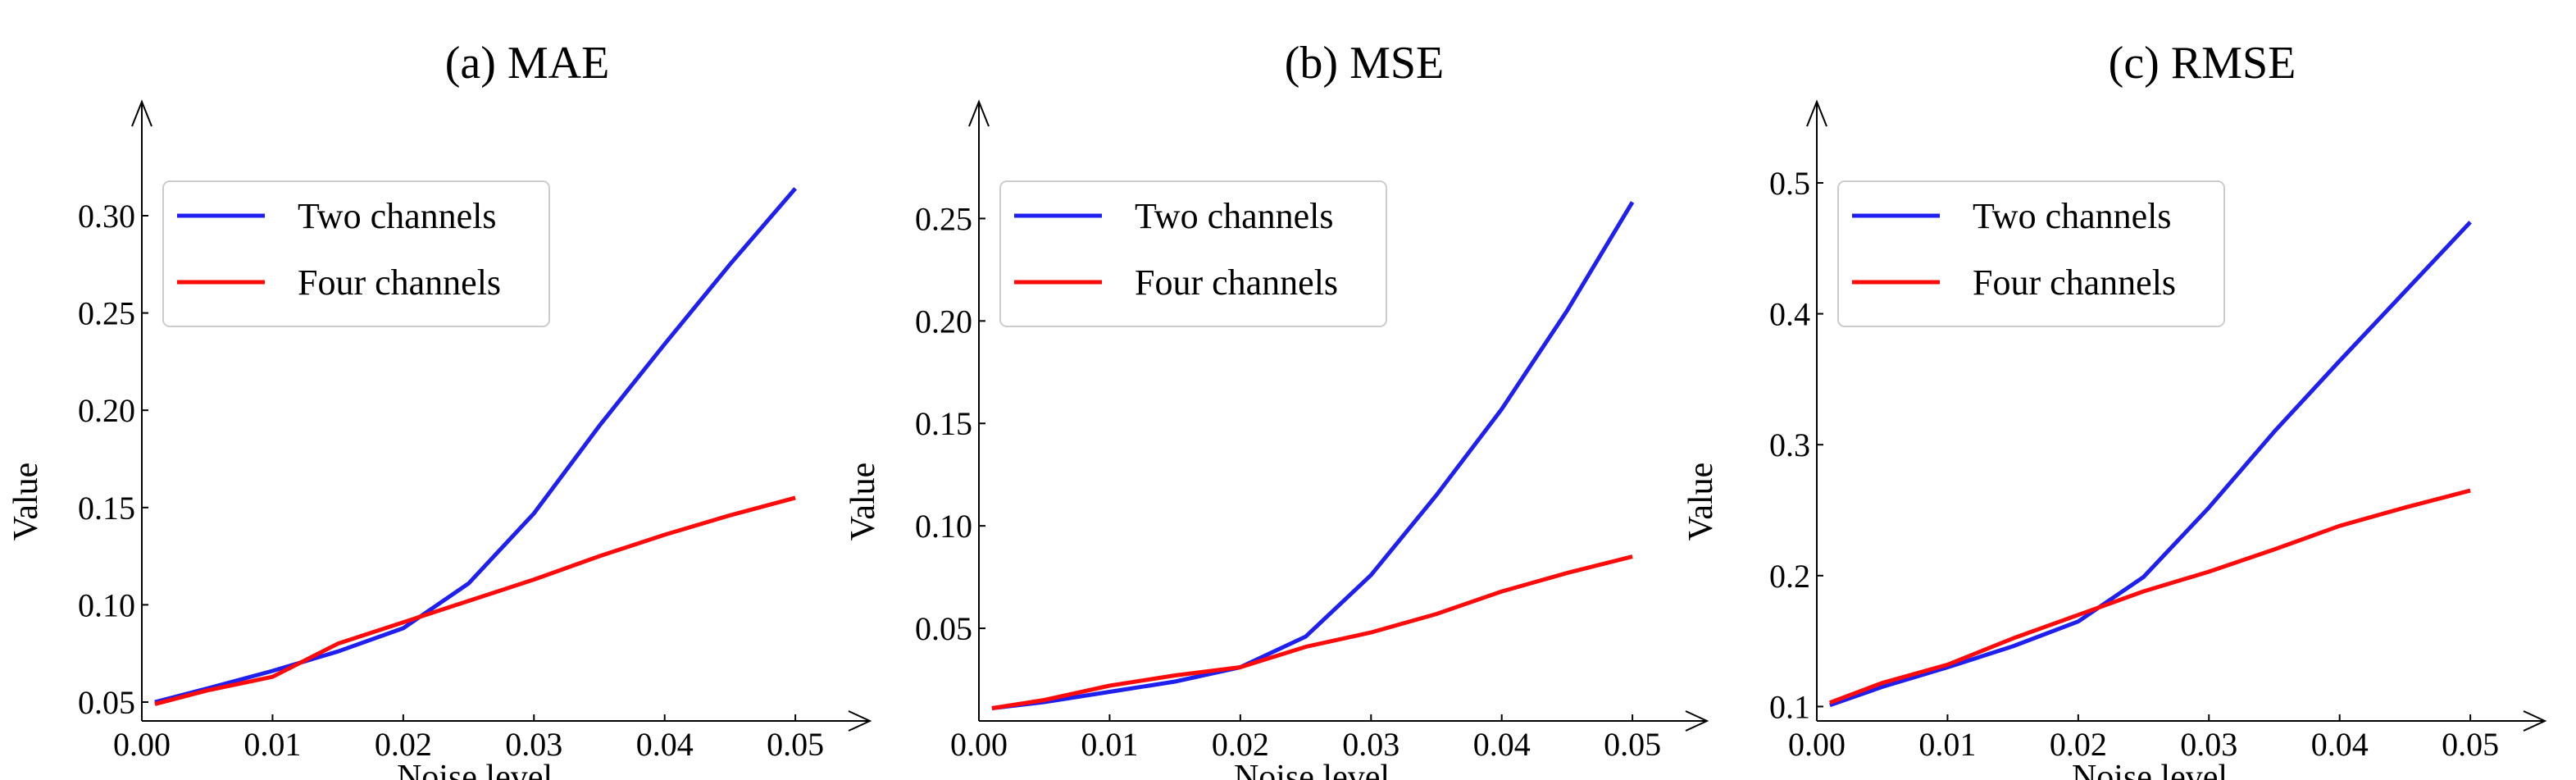  I want to click on chart-title: (a) MAE, so click(527, 64).